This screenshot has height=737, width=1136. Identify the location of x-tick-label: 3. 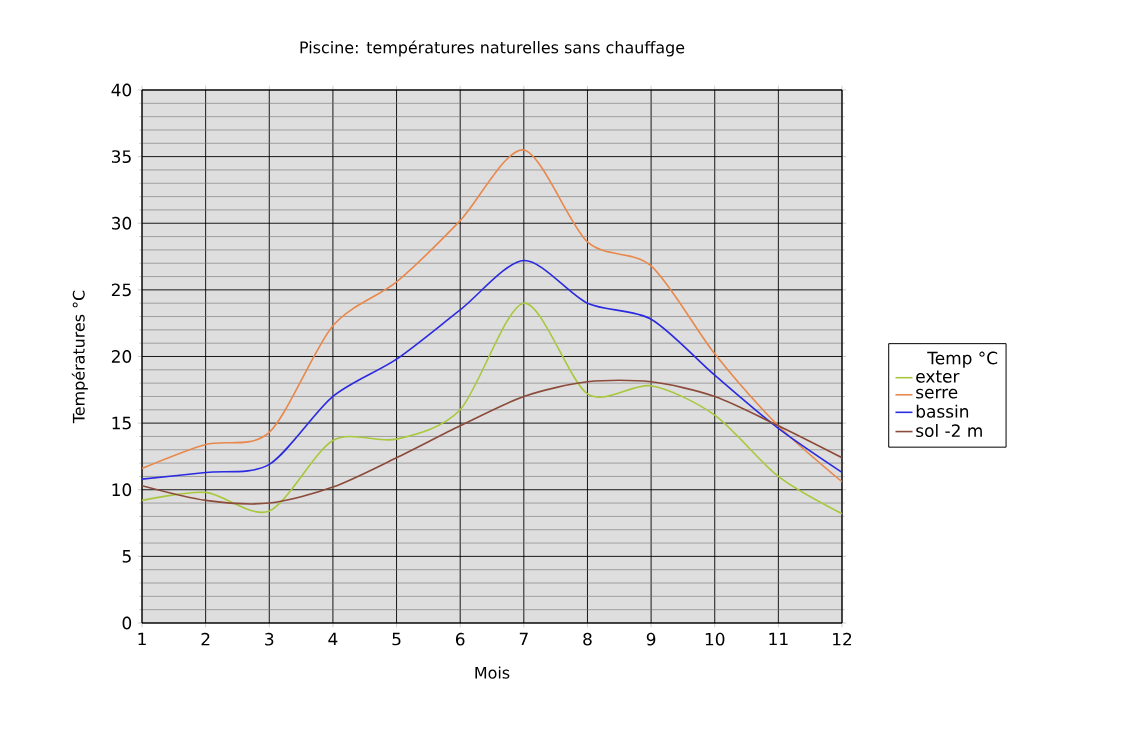
(269, 639).